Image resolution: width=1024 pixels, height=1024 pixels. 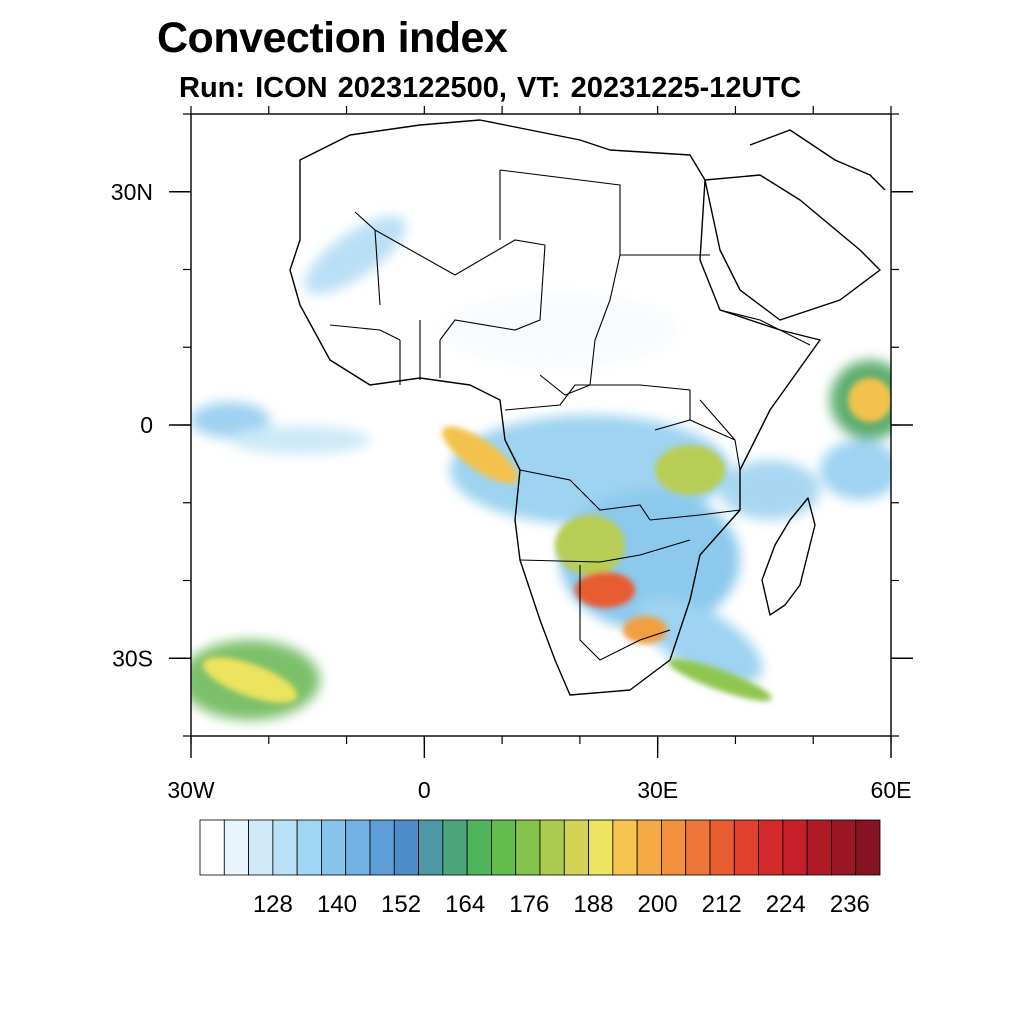 What do you see at coordinates (337, 904) in the screenshot?
I see `colorbar-label: 140` at bounding box center [337, 904].